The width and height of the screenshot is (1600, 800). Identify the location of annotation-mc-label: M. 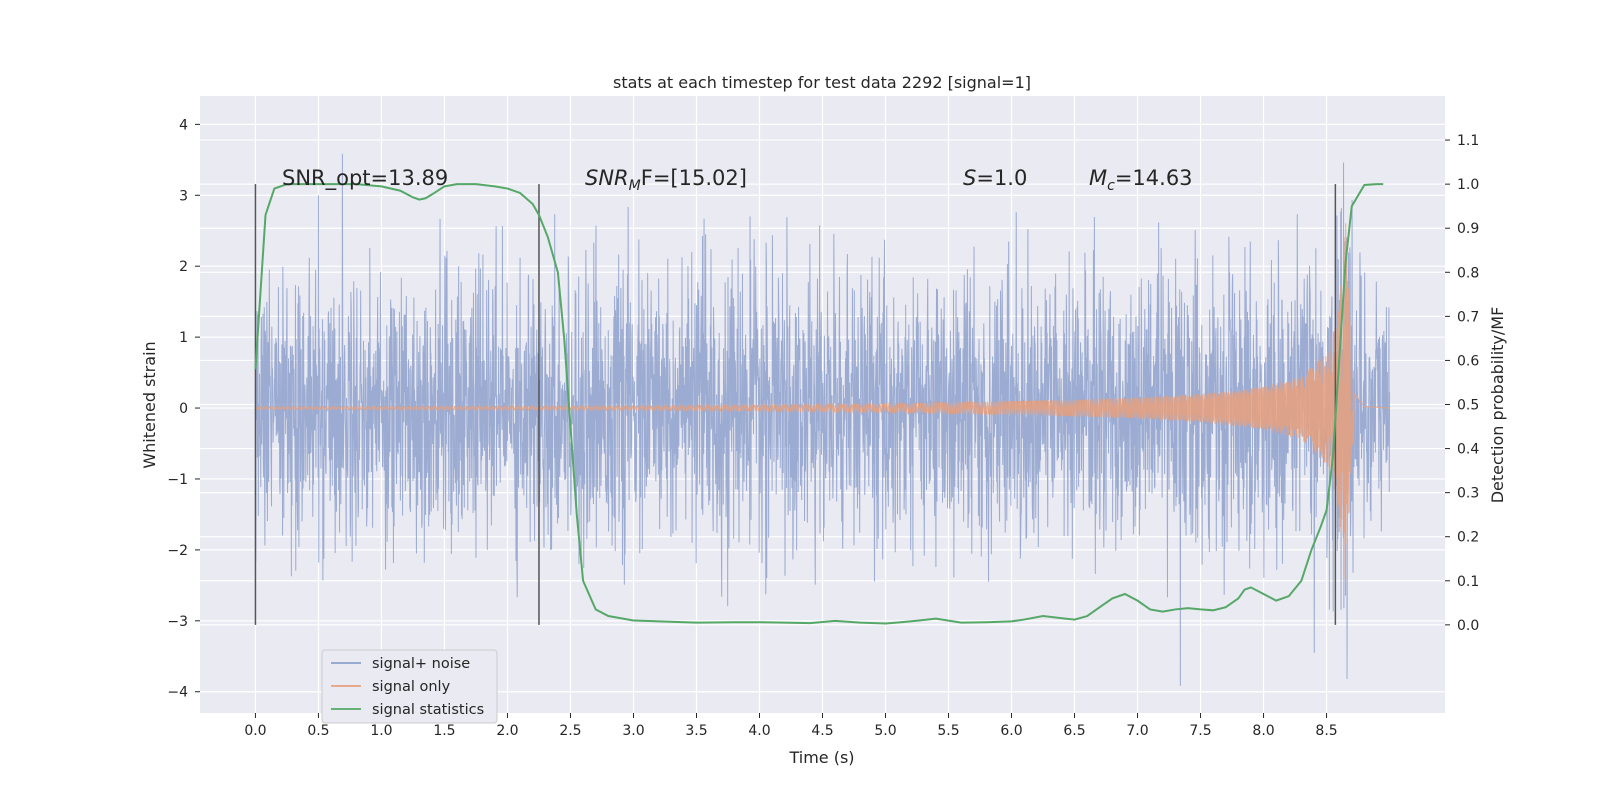
(1098, 178).